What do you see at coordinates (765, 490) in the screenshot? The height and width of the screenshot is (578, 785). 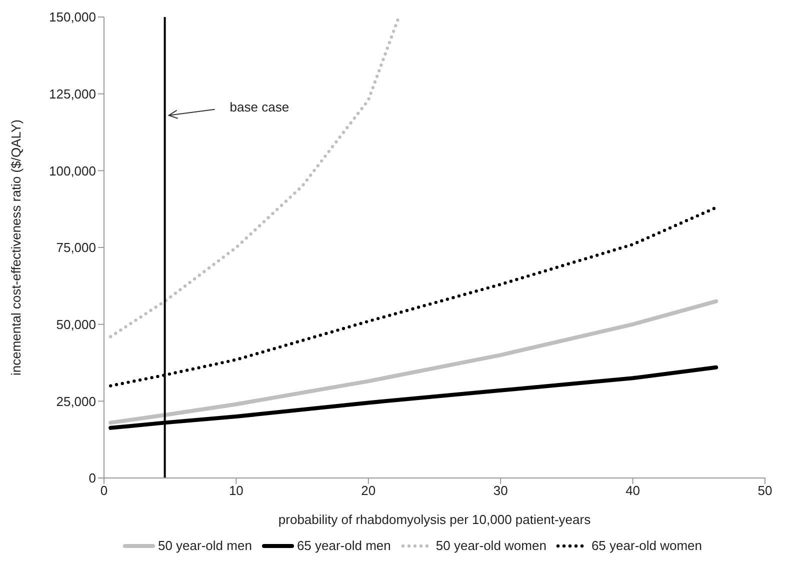 I see `x-tick-label: 50` at bounding box center [765, 490].